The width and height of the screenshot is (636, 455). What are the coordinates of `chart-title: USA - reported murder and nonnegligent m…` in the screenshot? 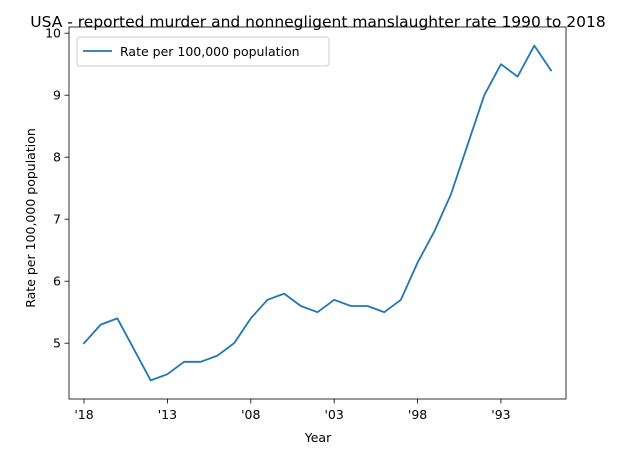 It's located at (318, 22).